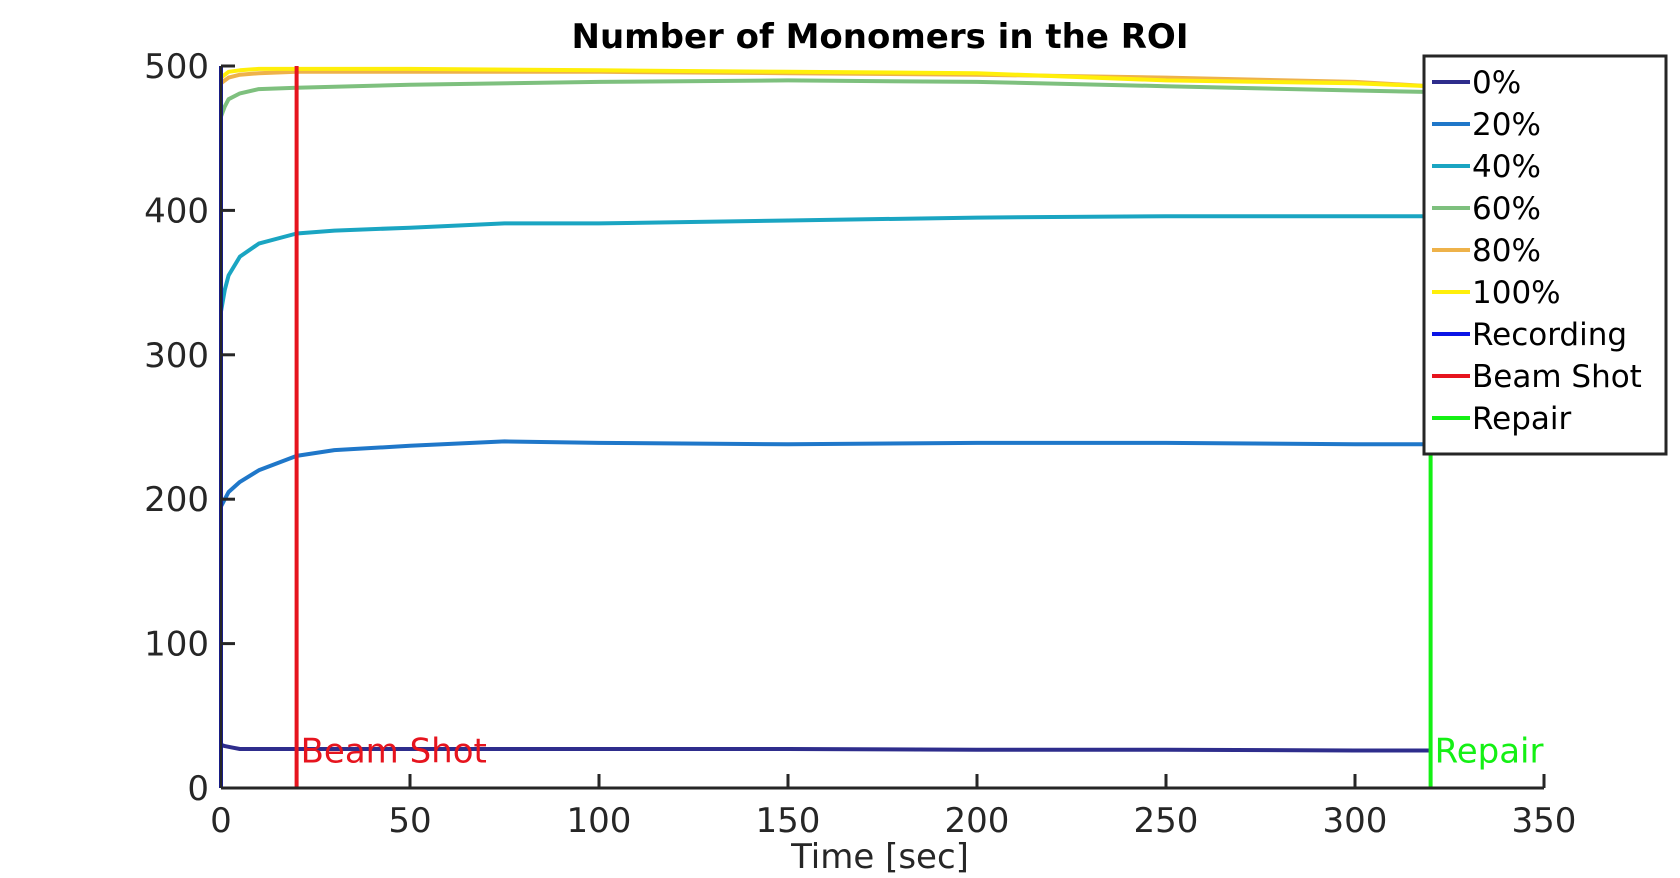 The image size is (1680, 878). I want to click on legend-label-4: 80%, so click(1506, 251).